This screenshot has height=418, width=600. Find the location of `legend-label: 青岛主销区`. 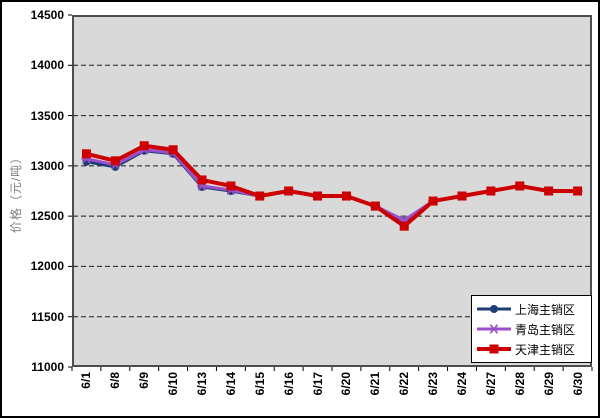

legend-label: 青岛主销区 is located at coordinates (545, 329).